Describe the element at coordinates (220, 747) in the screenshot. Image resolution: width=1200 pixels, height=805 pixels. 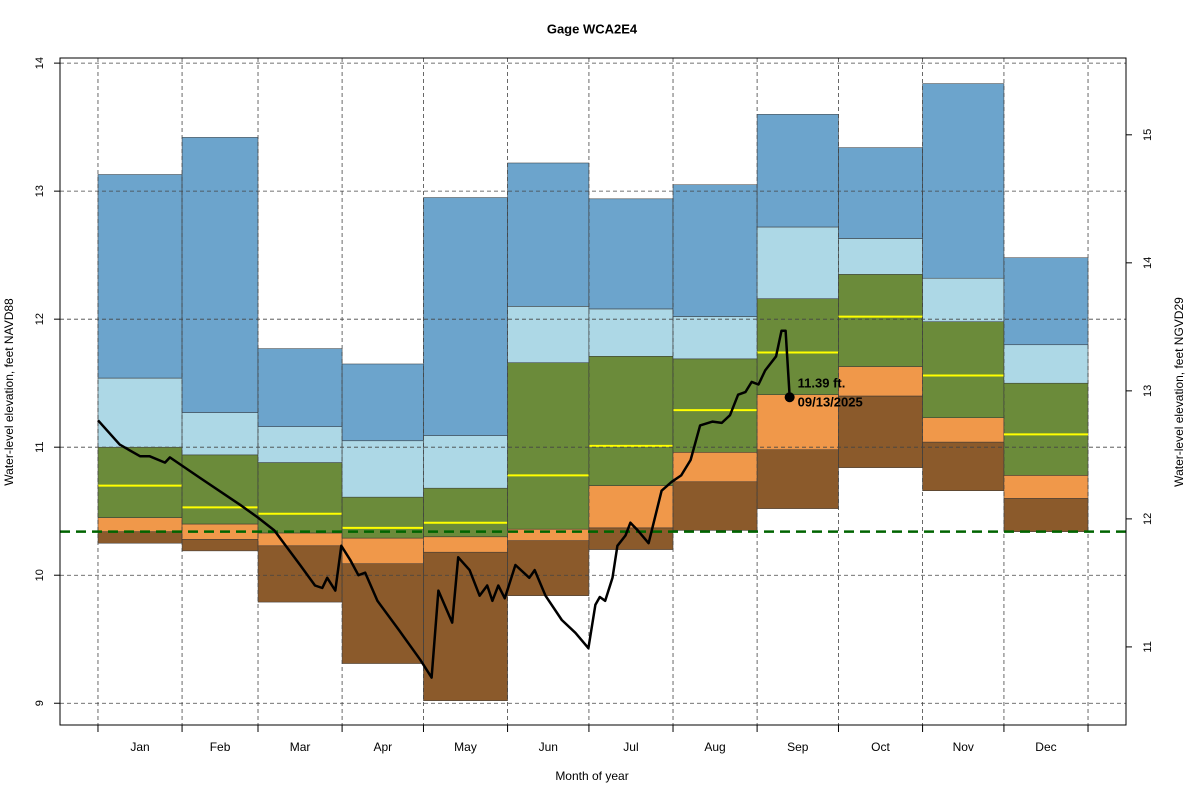
I see `x-tick-label: Feb` at that location.